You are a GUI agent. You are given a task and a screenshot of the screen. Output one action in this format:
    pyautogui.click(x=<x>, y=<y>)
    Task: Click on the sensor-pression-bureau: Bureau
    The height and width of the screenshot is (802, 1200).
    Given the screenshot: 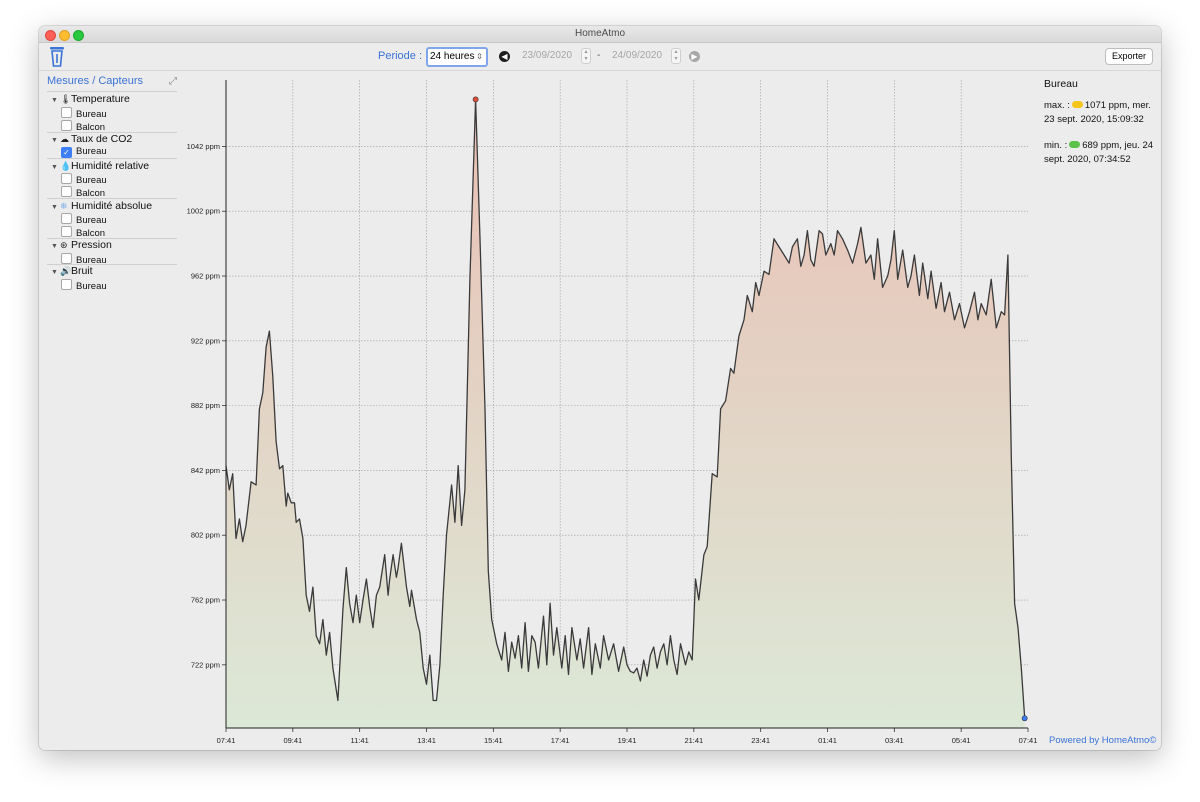 What is the action you would take?
    pyautogui.click(x=84, y=259)
    